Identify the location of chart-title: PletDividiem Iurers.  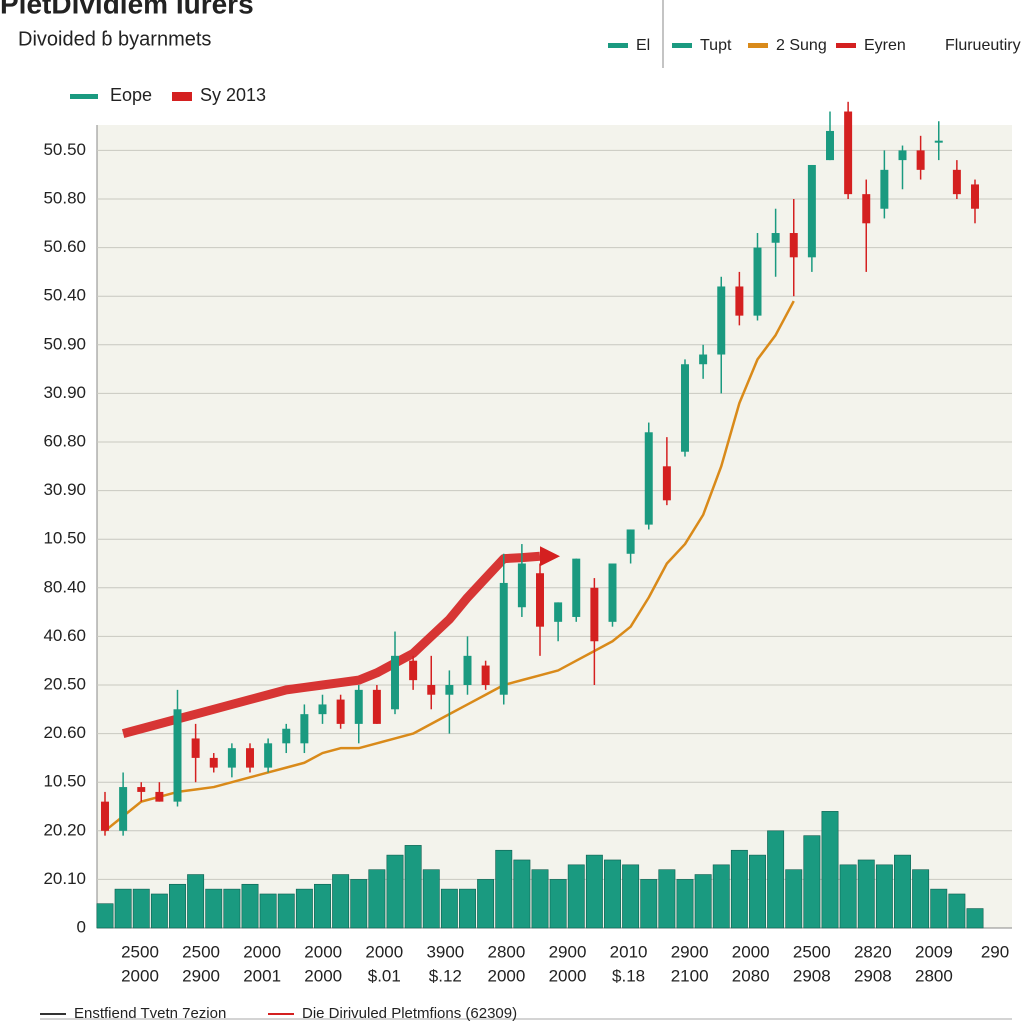
(127, 9).